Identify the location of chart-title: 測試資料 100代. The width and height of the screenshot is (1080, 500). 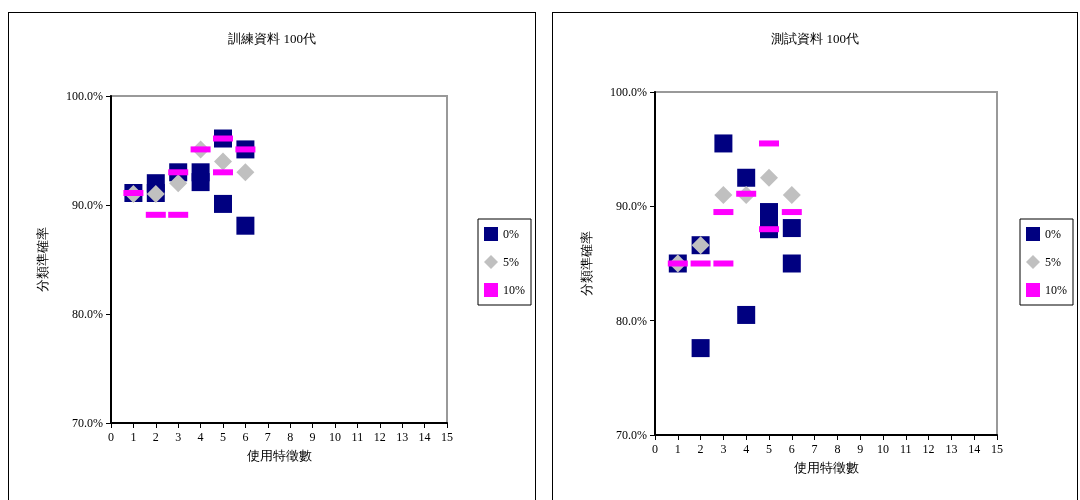
(815, 38).